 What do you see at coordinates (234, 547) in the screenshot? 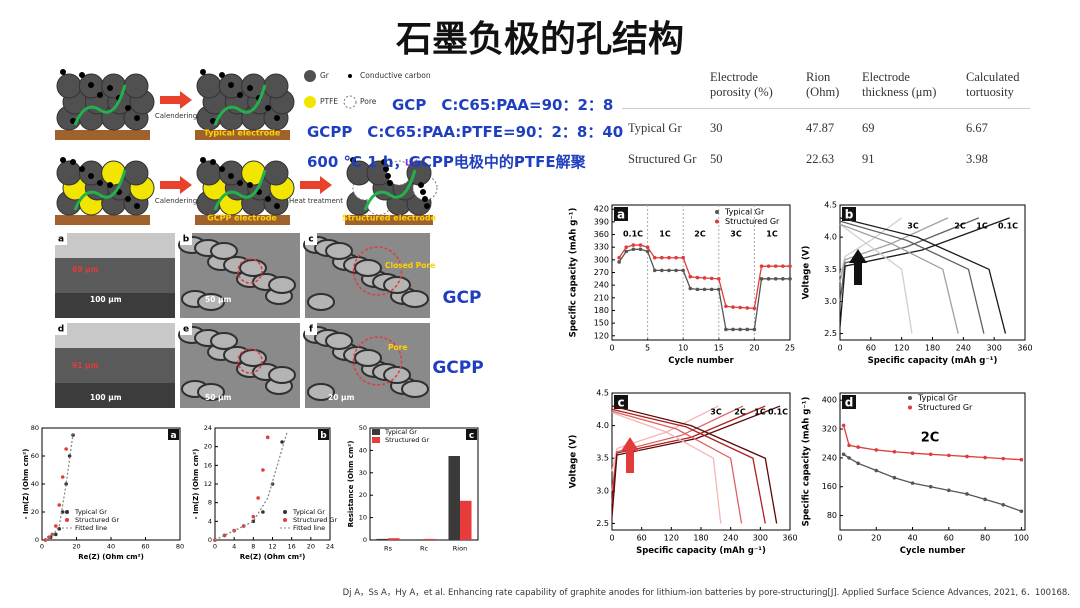
I see `x-tick-label: 4` at bounding box center [234, 547].